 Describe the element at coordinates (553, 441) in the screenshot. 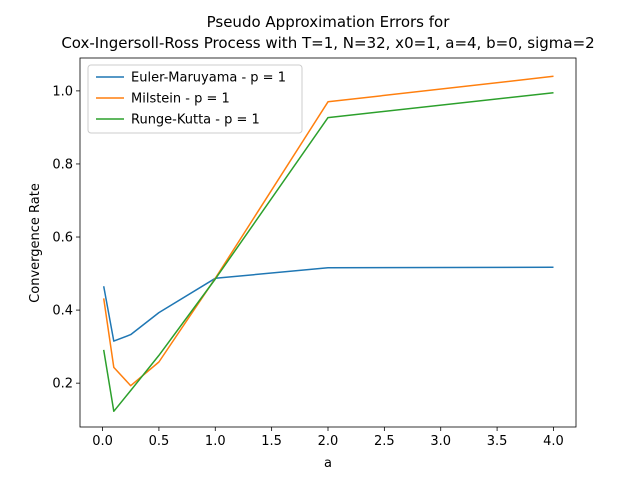

I see `x-tick-label: 4.0` at that location.